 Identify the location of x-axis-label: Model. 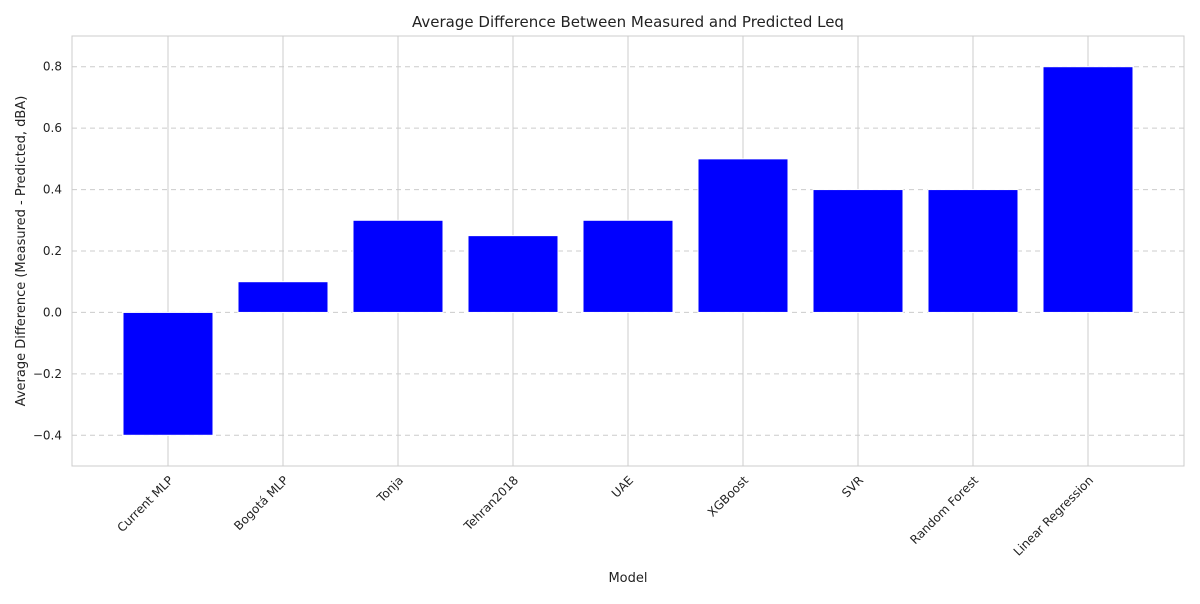
(627, 578).